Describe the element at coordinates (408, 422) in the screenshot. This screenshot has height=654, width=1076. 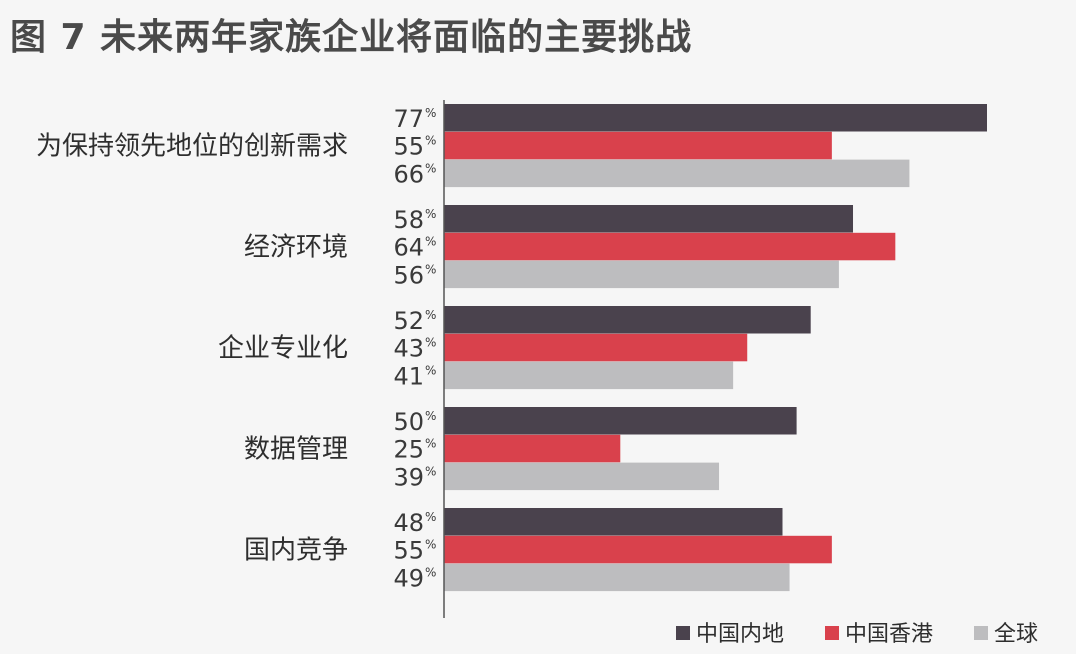
I see `value-label-3-0: 50` at that location.